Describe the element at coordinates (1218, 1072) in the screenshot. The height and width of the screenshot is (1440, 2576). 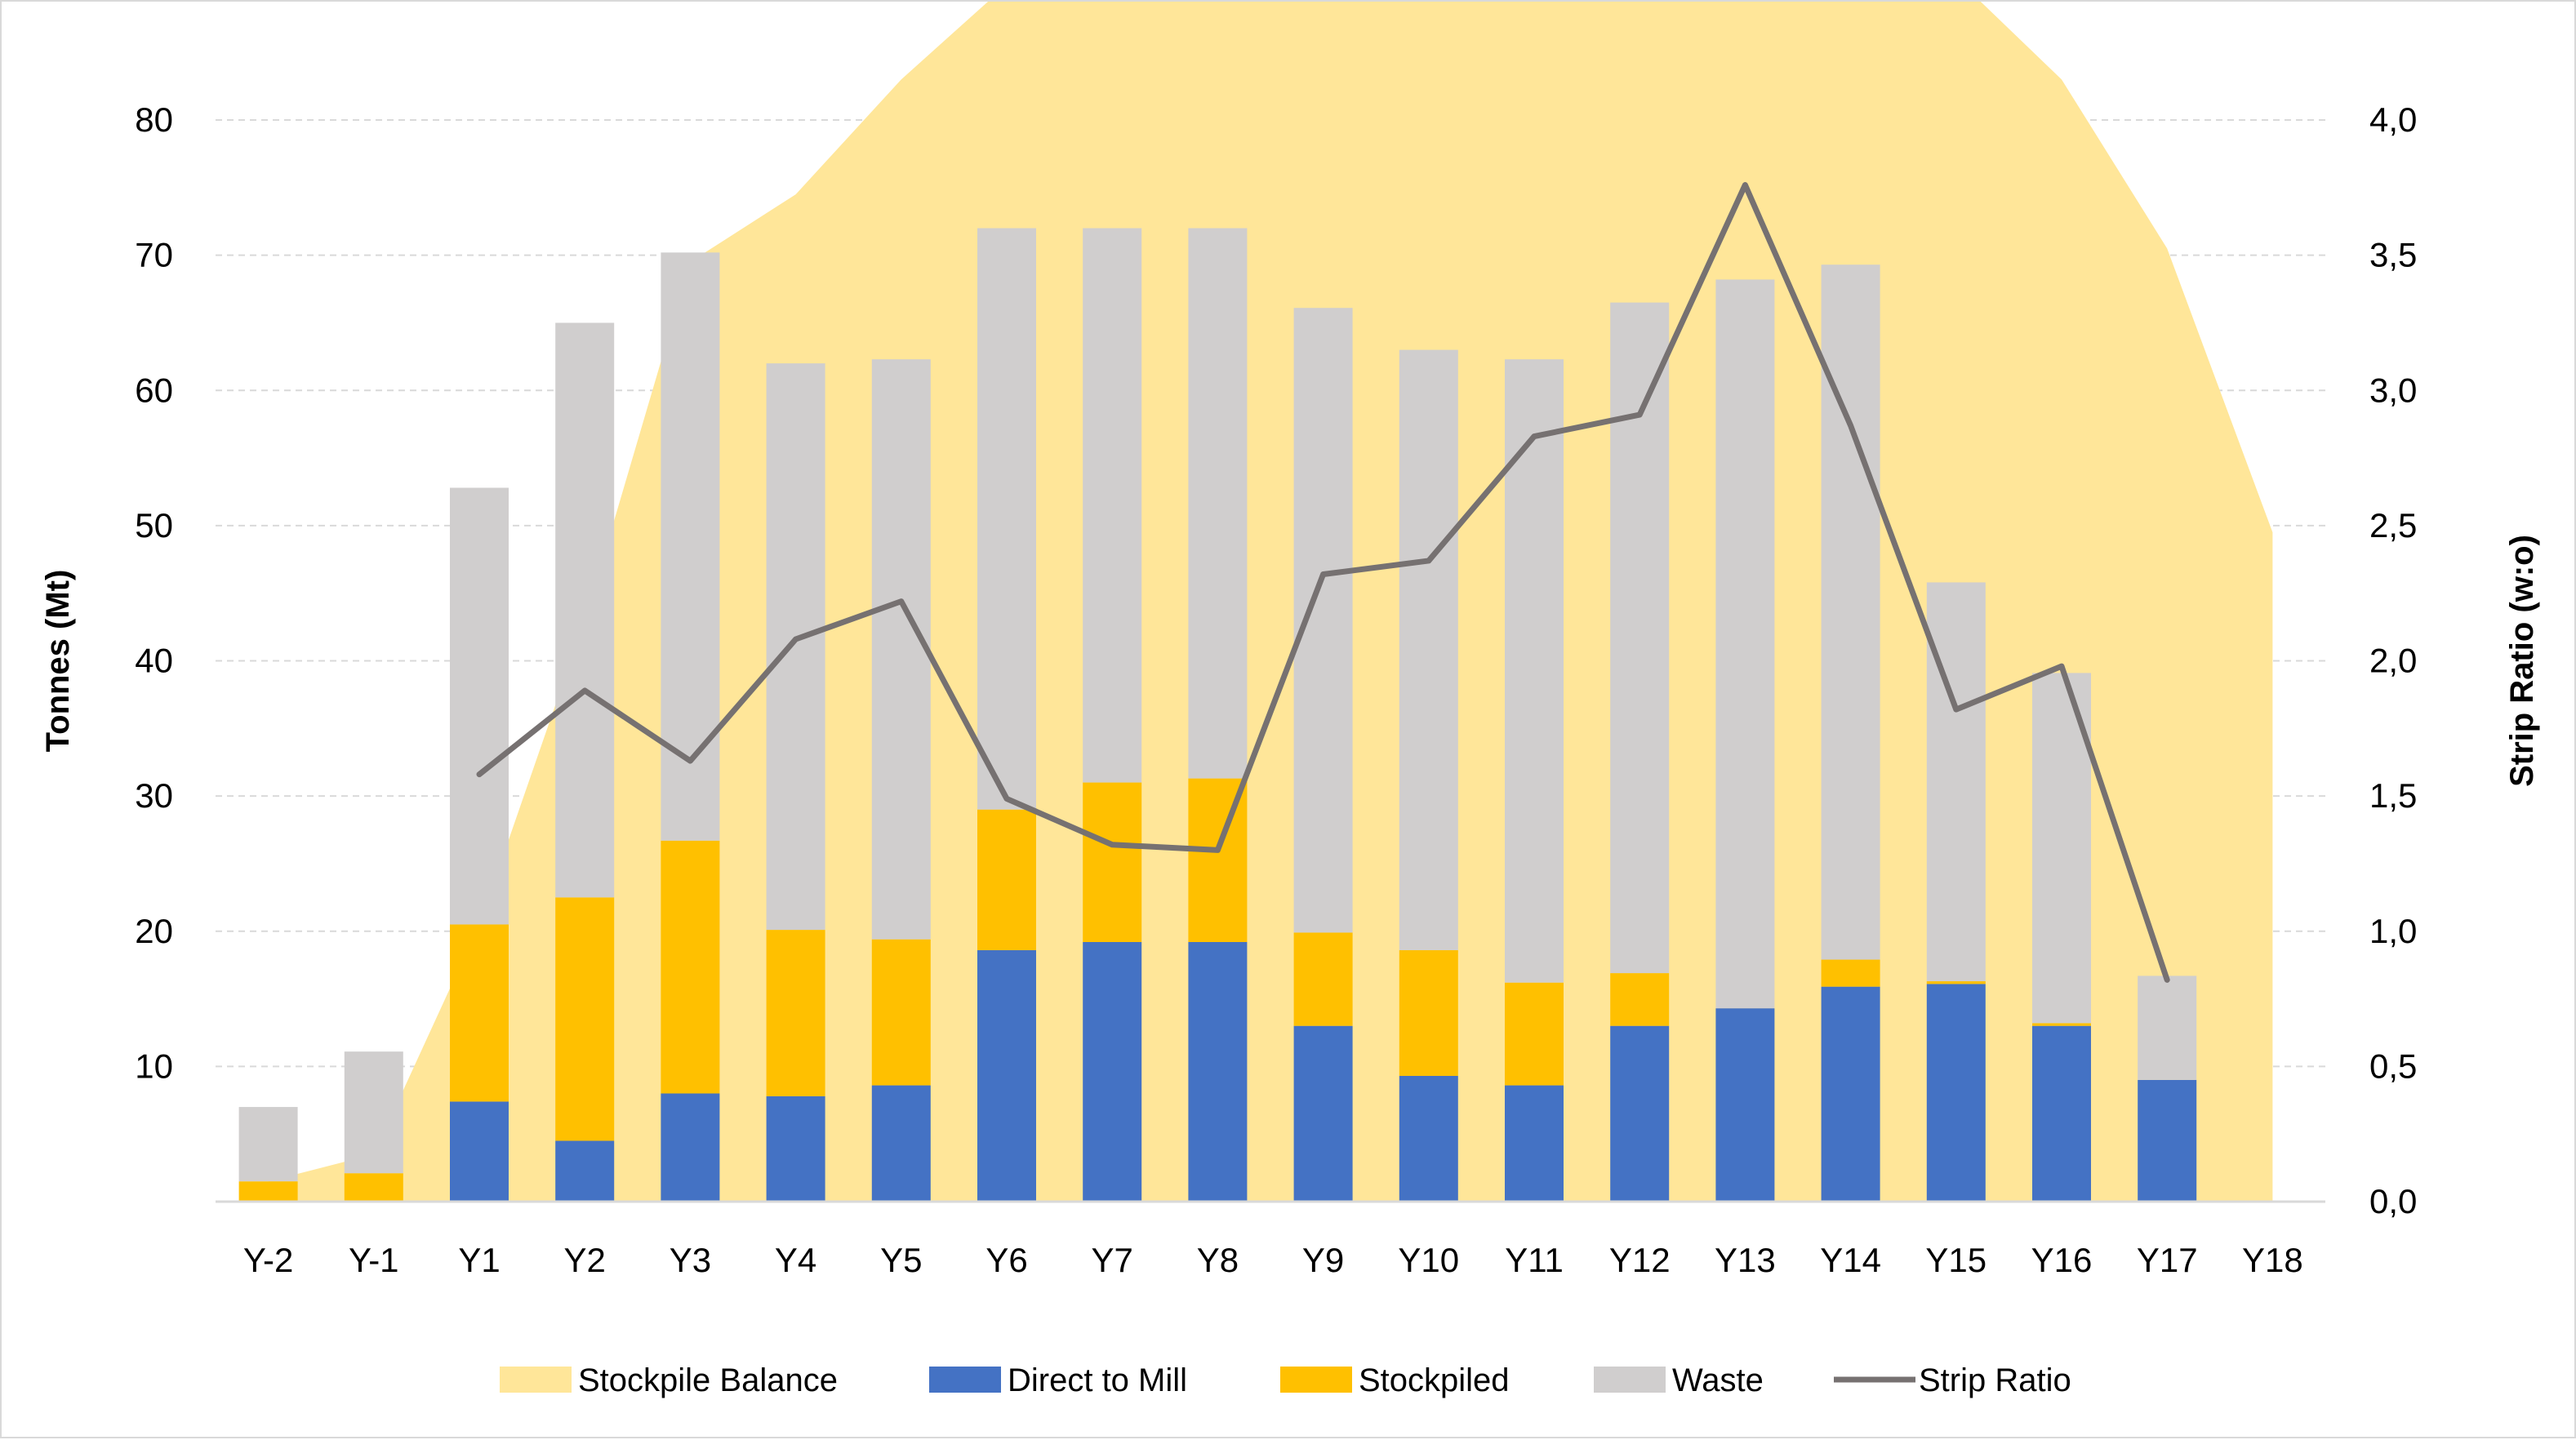
I see `bar-direct-to-mill-y8` at that location.